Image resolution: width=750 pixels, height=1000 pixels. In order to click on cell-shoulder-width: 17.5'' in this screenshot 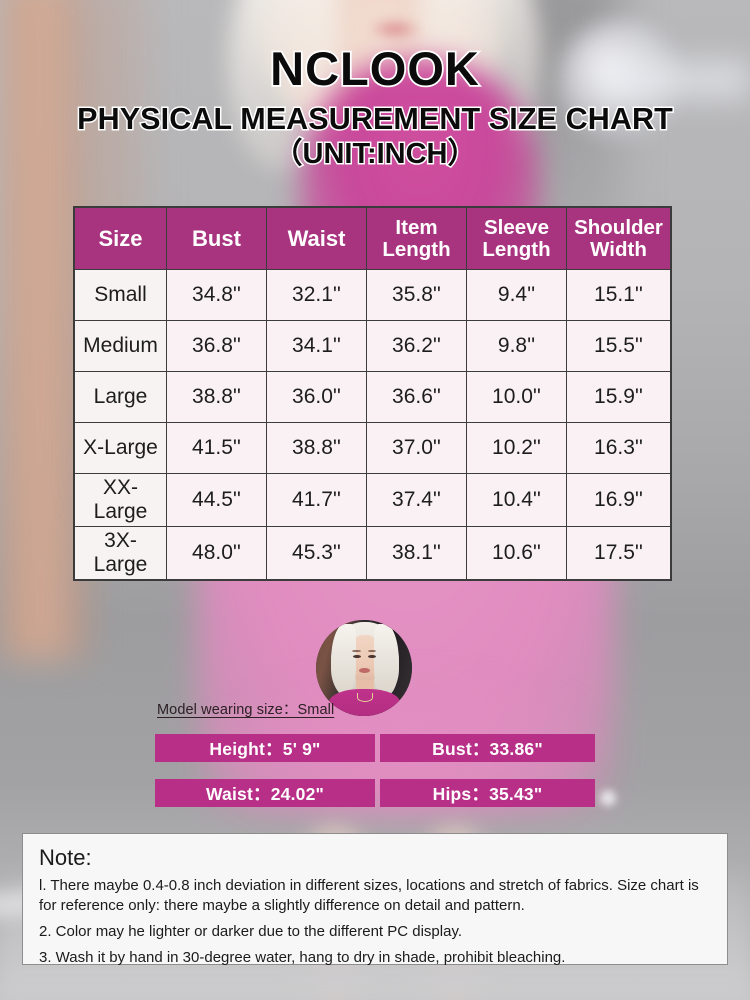, I will do `click(618, 553)`.